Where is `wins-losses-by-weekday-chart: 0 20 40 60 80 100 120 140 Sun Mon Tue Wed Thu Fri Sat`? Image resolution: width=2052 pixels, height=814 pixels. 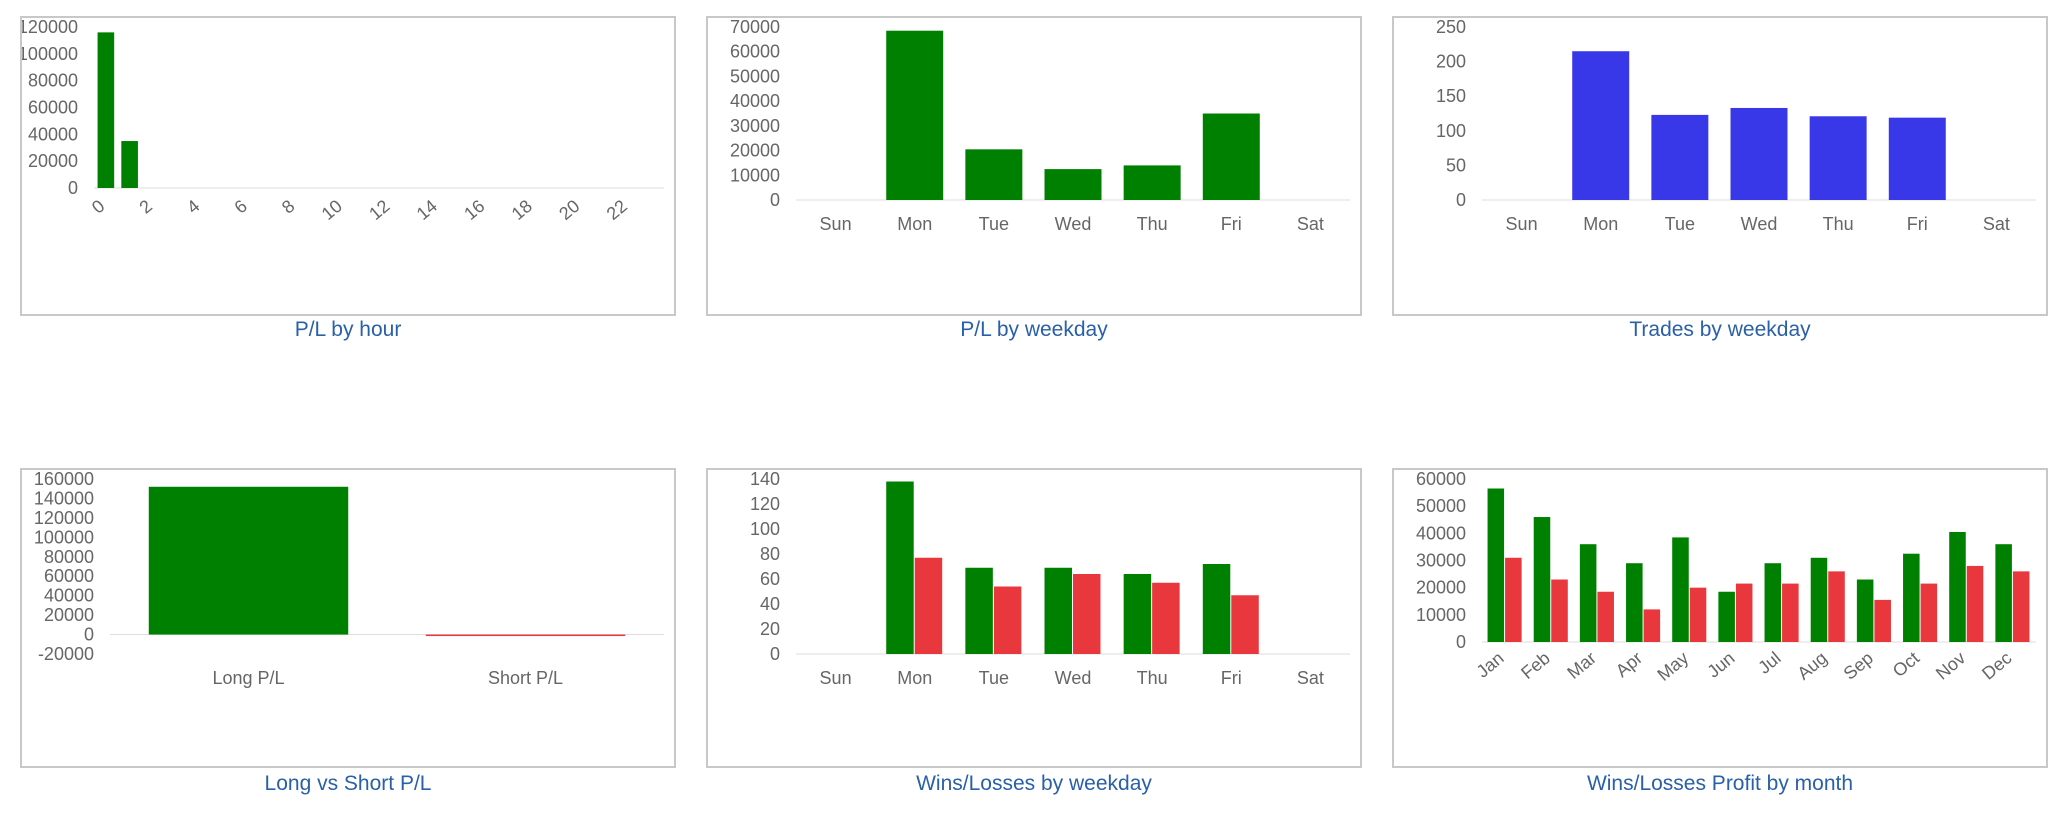 wins-losses-by-weekday-chart: 0 20 40 60 80 100 120 140 Sun Mon Tue Wed Thu Fri Sat is located at coordinates (1034, 618).